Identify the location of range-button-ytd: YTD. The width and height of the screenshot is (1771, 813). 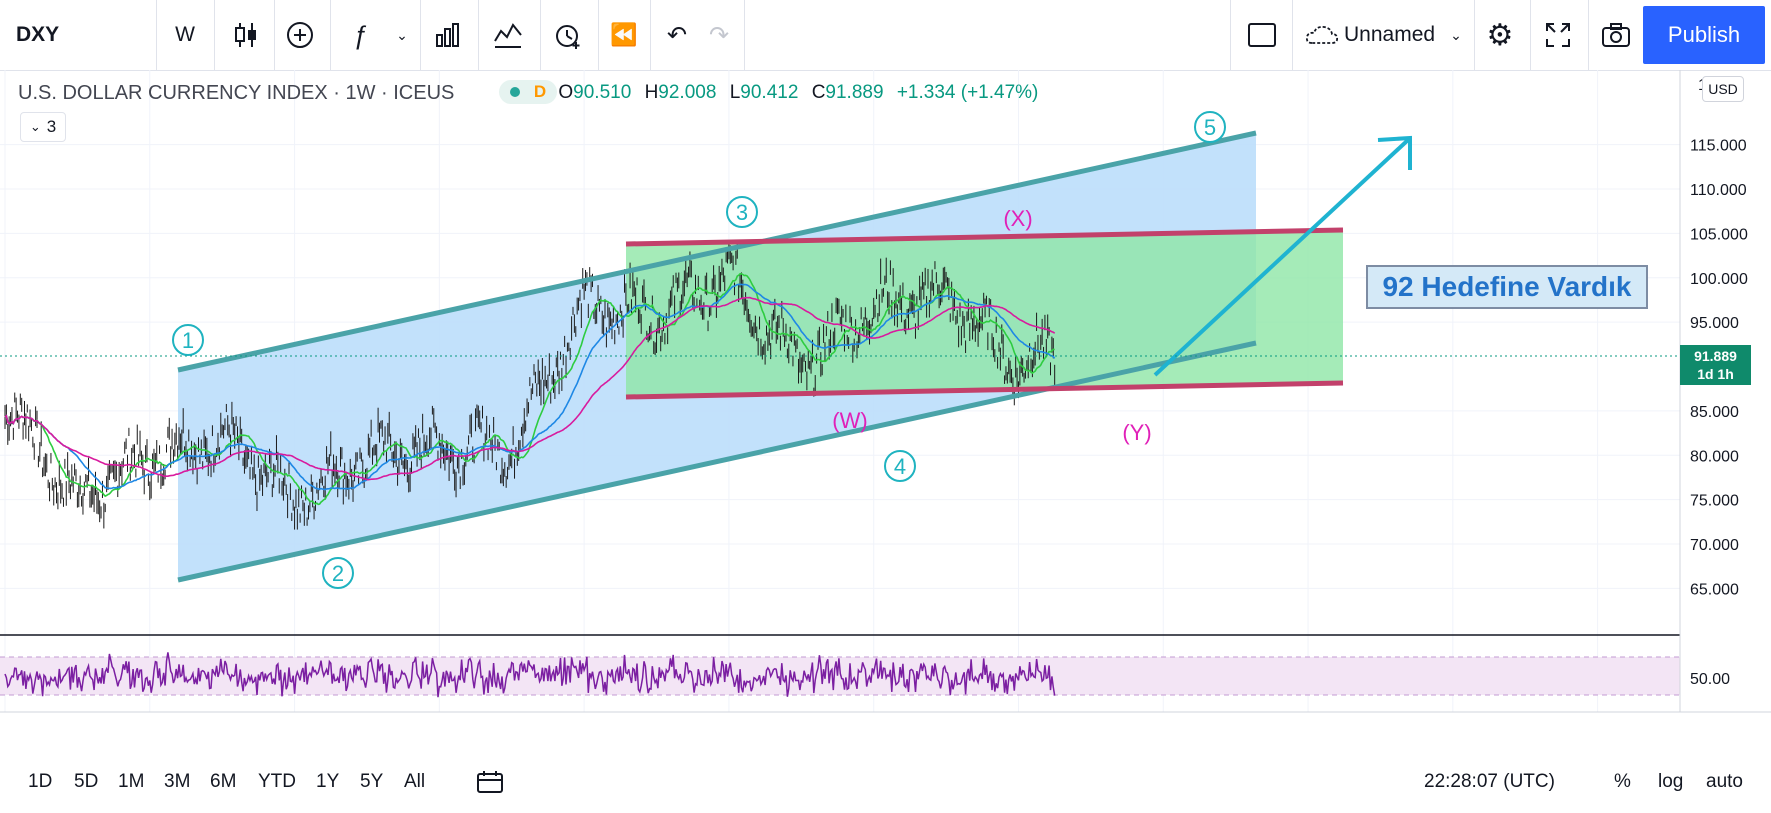
(277, 781).